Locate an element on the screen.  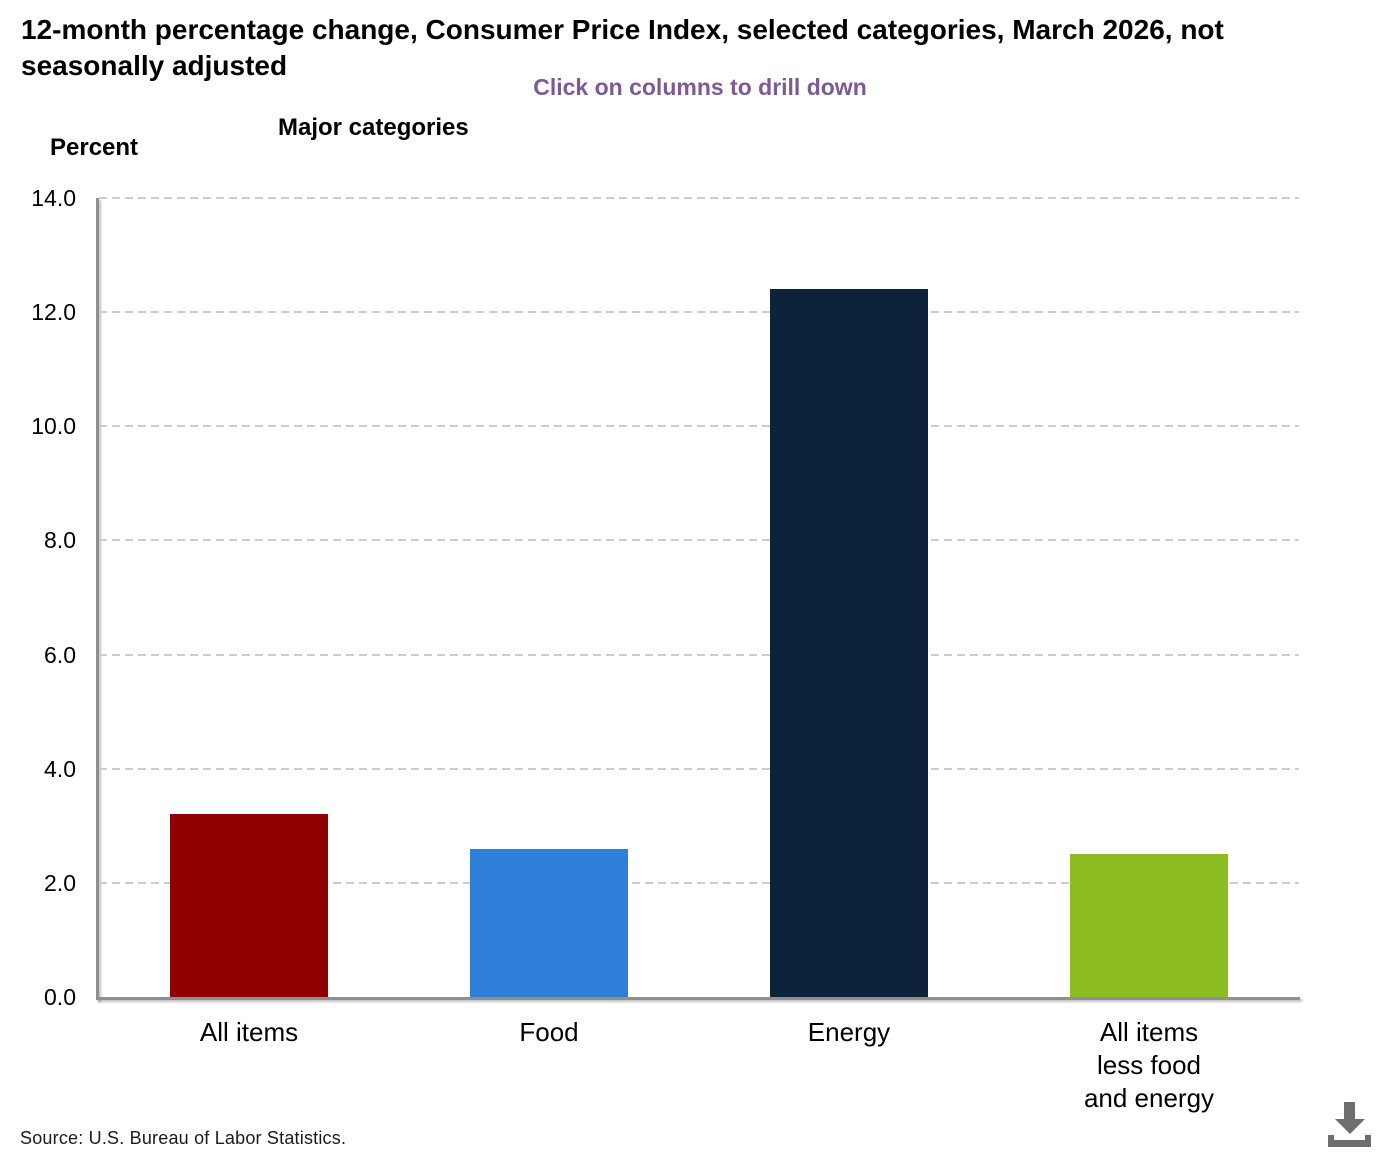
y-tick-label: 6.0 is located at coordinates (60, 655).